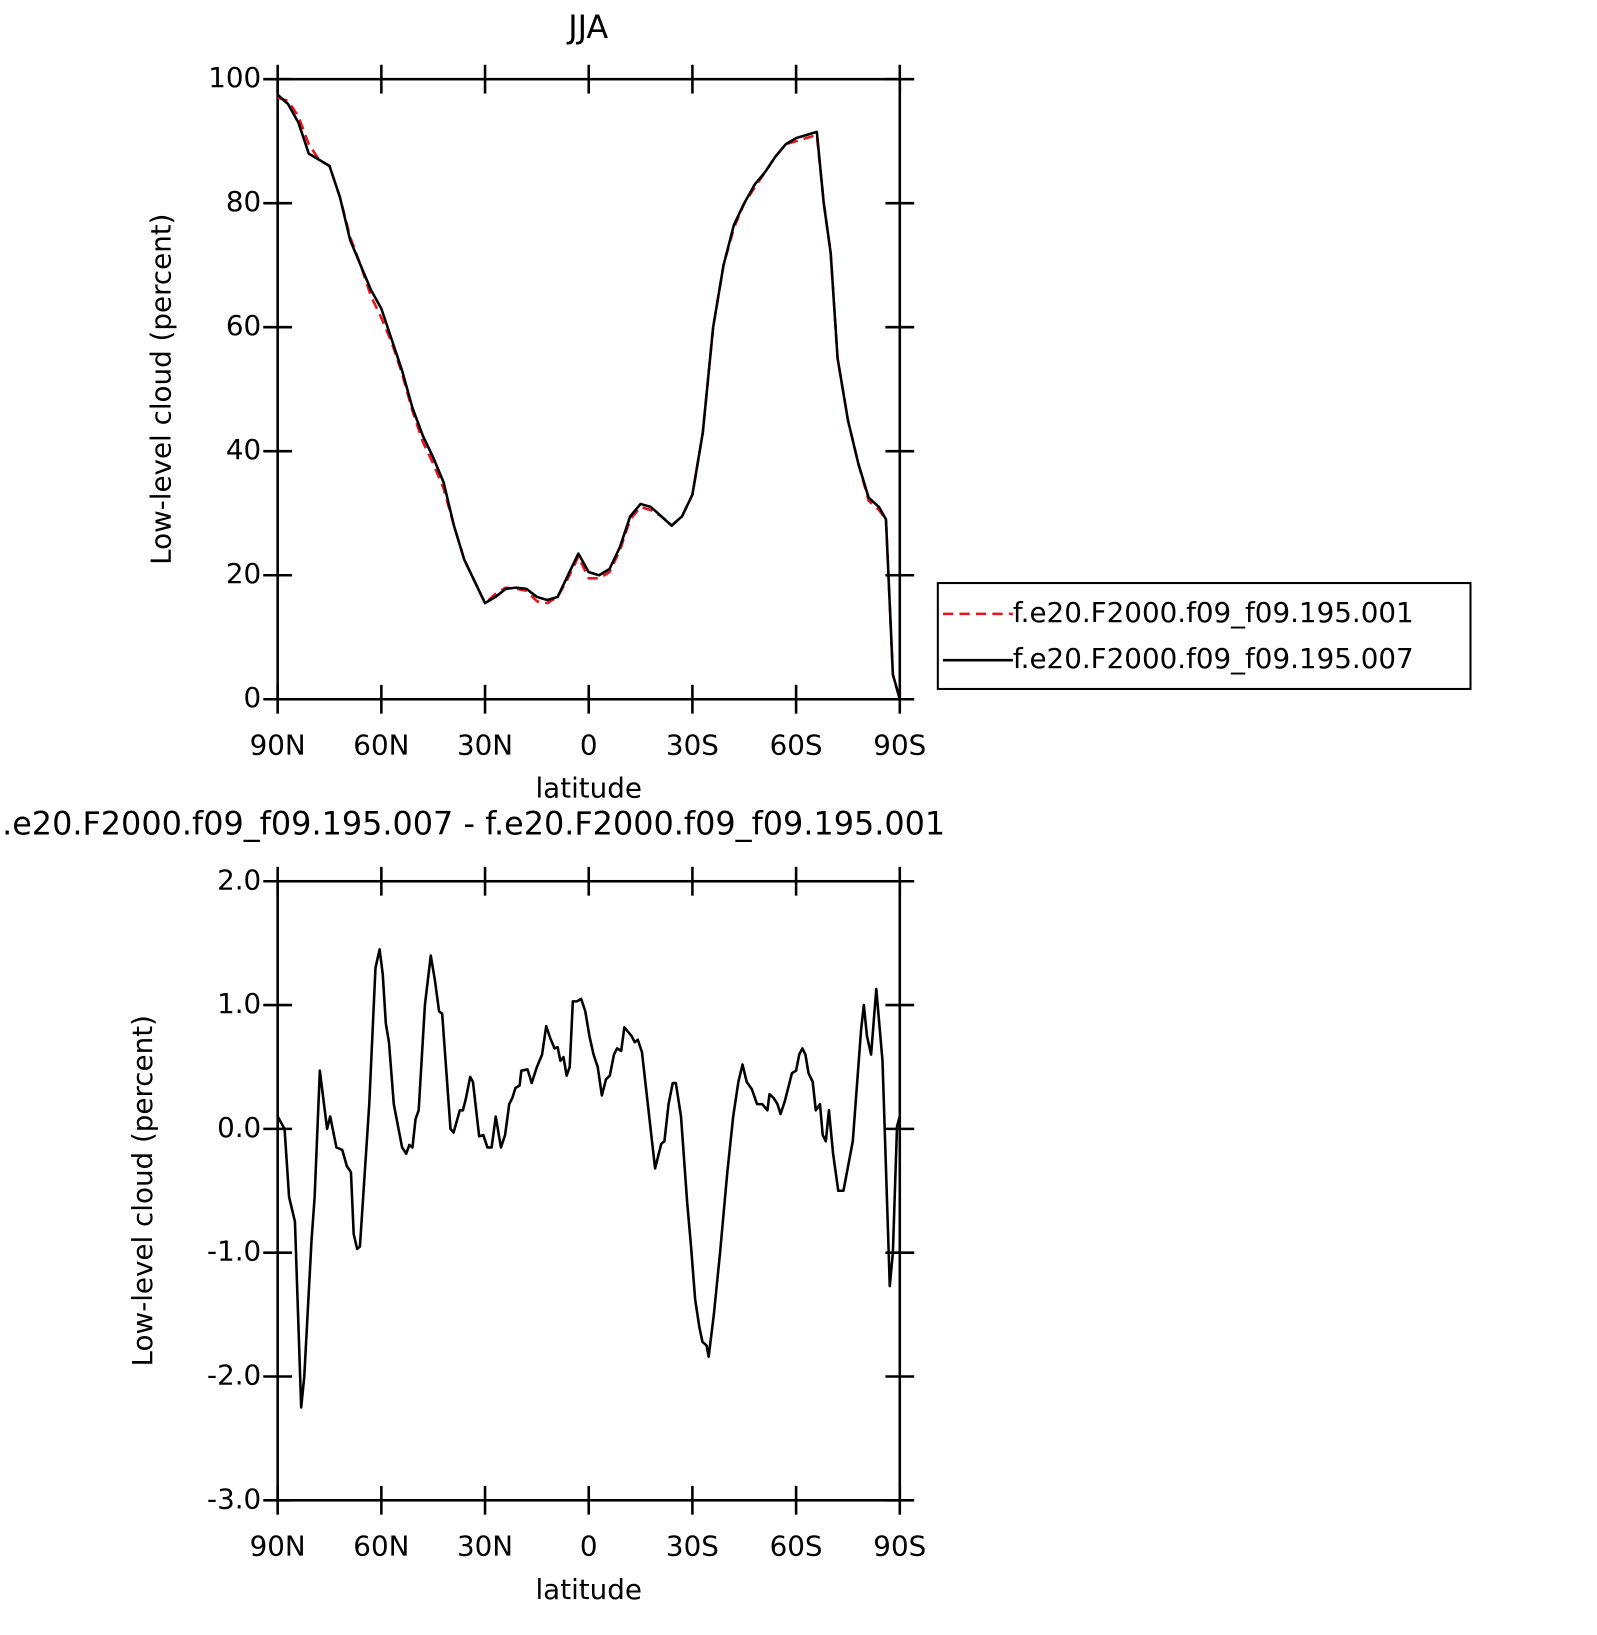 Image resolution: width=1597 pixels, height=1635 pixels. I want to click on legend-label: f.e20.F2000.f09_f09.195.007, so click(1213, 658).